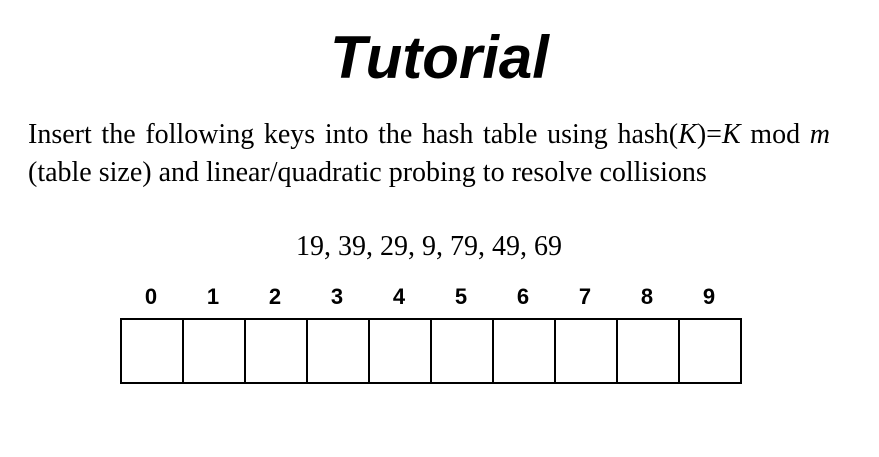 The width and height of the screenshot is (879, 457). Describe the element at coordinates (731, 134) in the screenshot. I see `variable-k-second: K` at that location.